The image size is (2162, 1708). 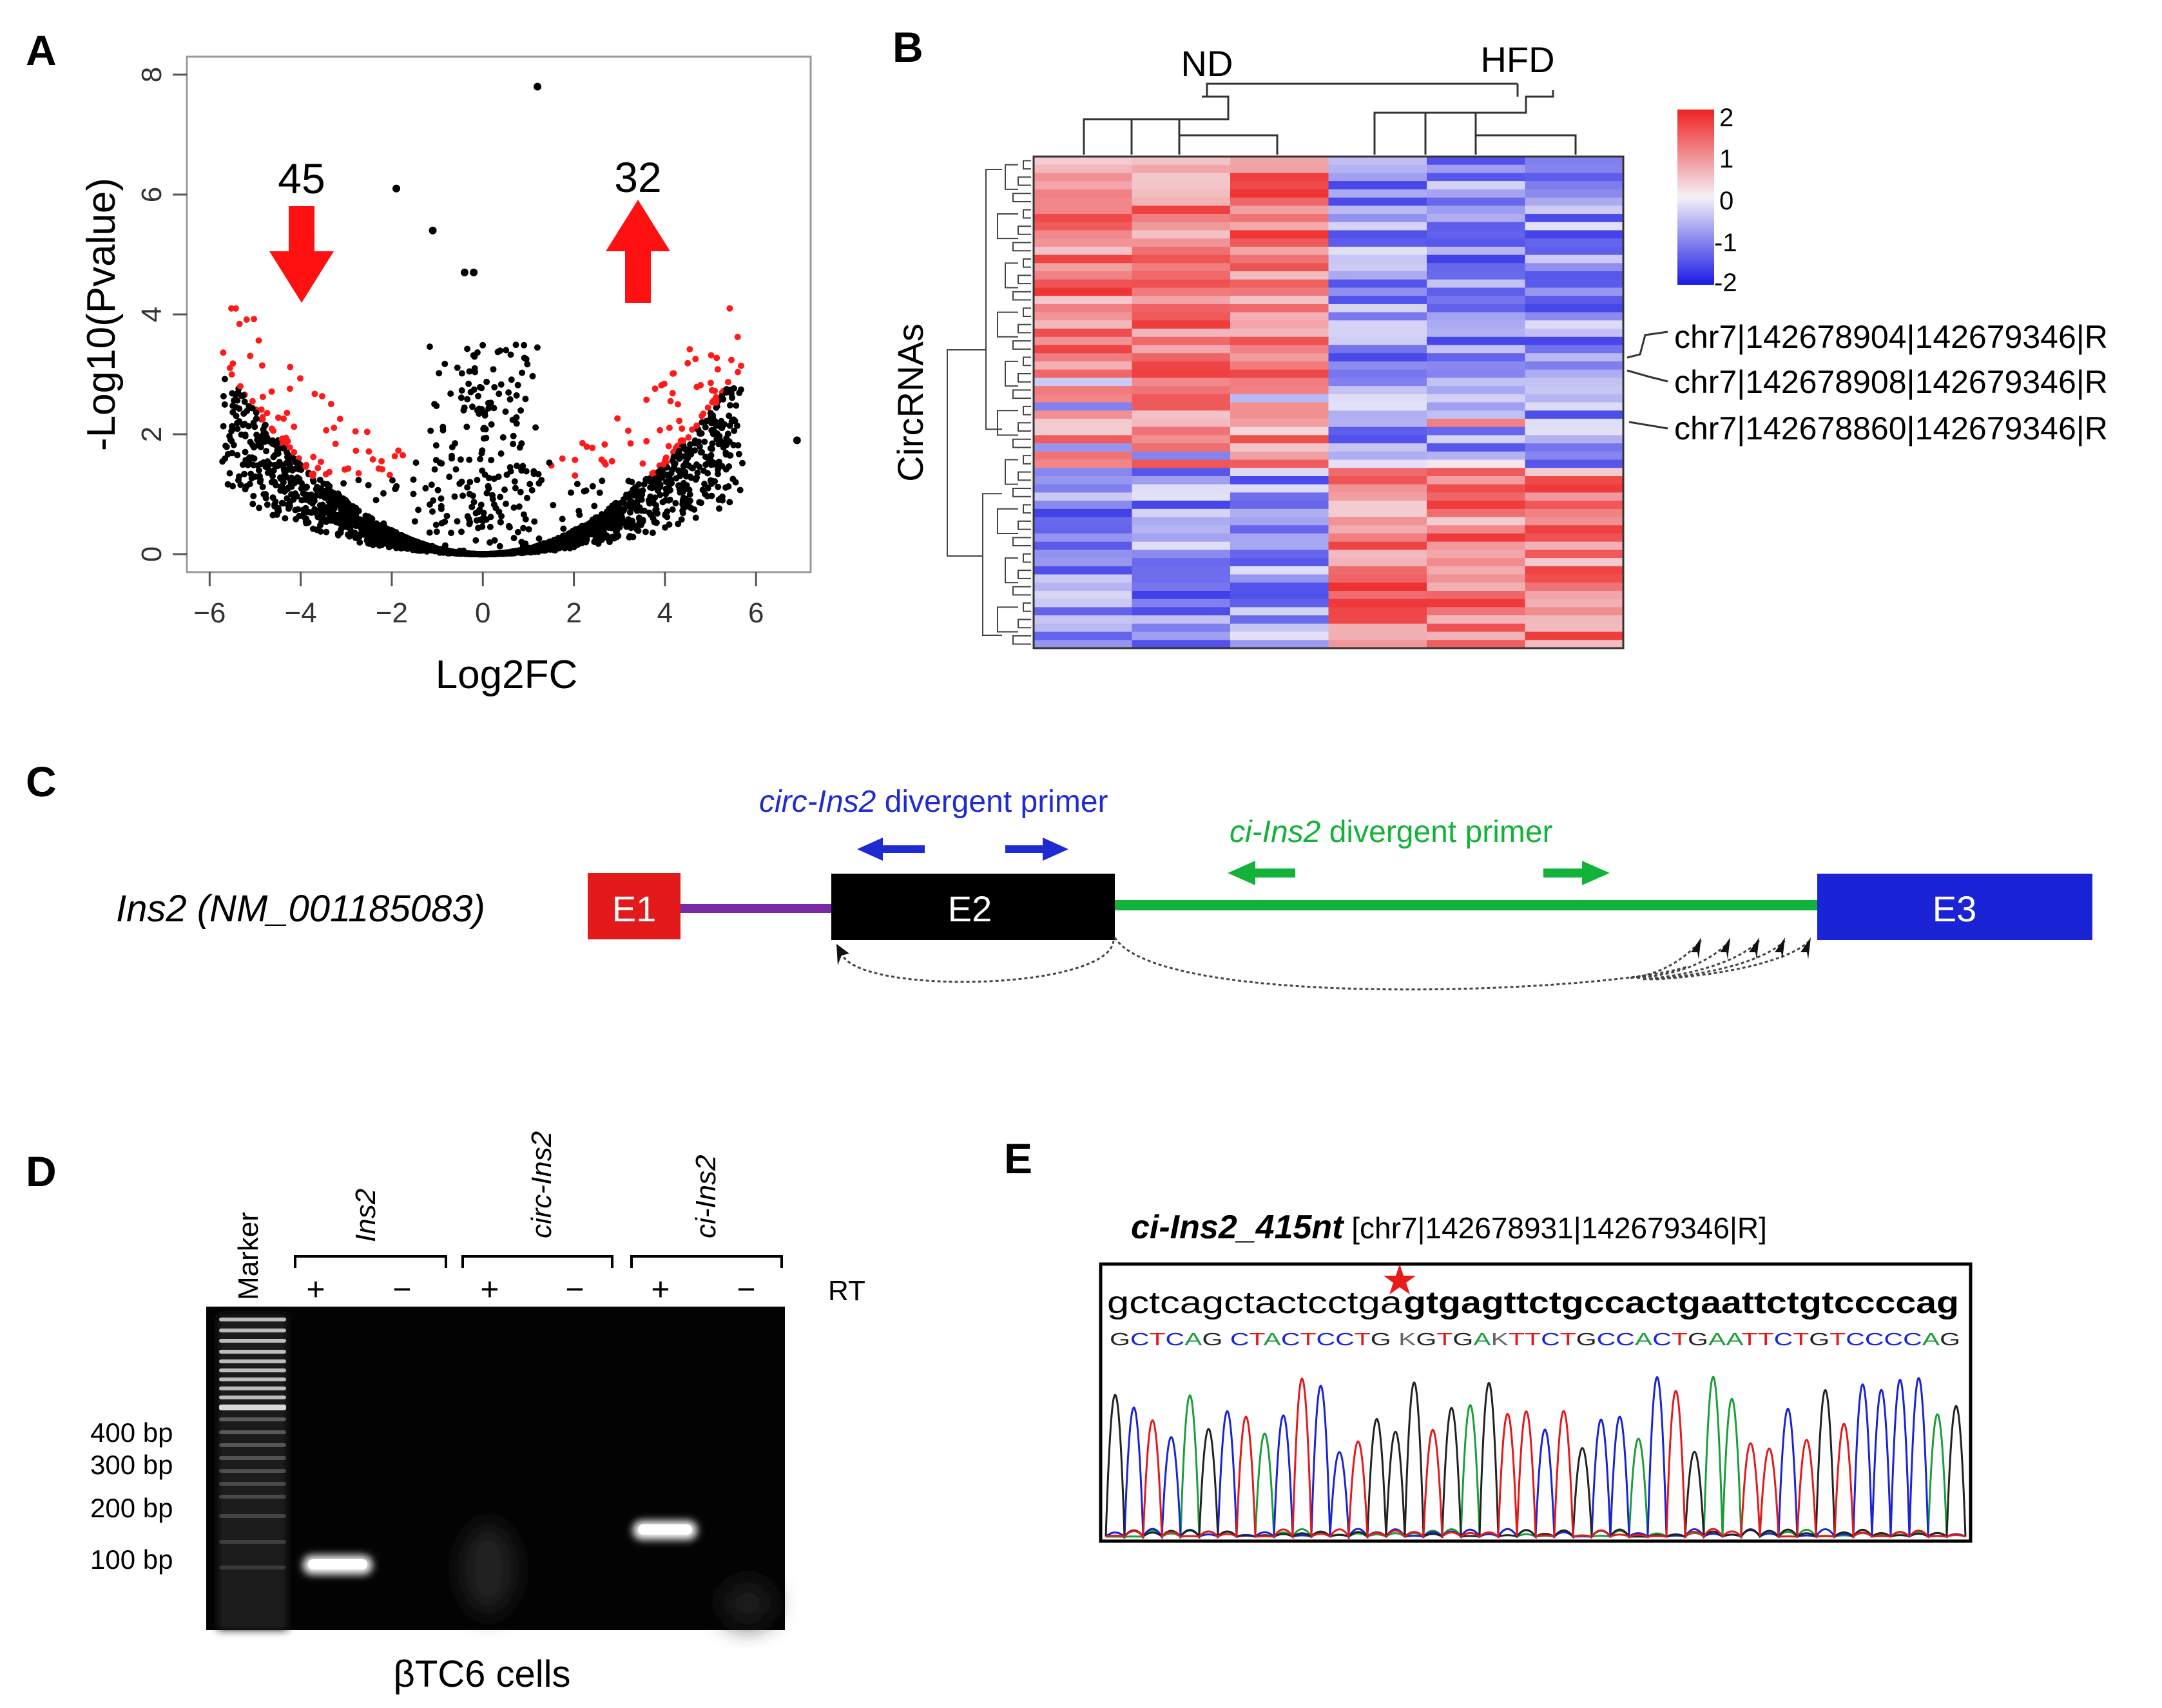 I want to click on sequence-plain: gctcagctactcctga, so click(x=1254, y=1303).